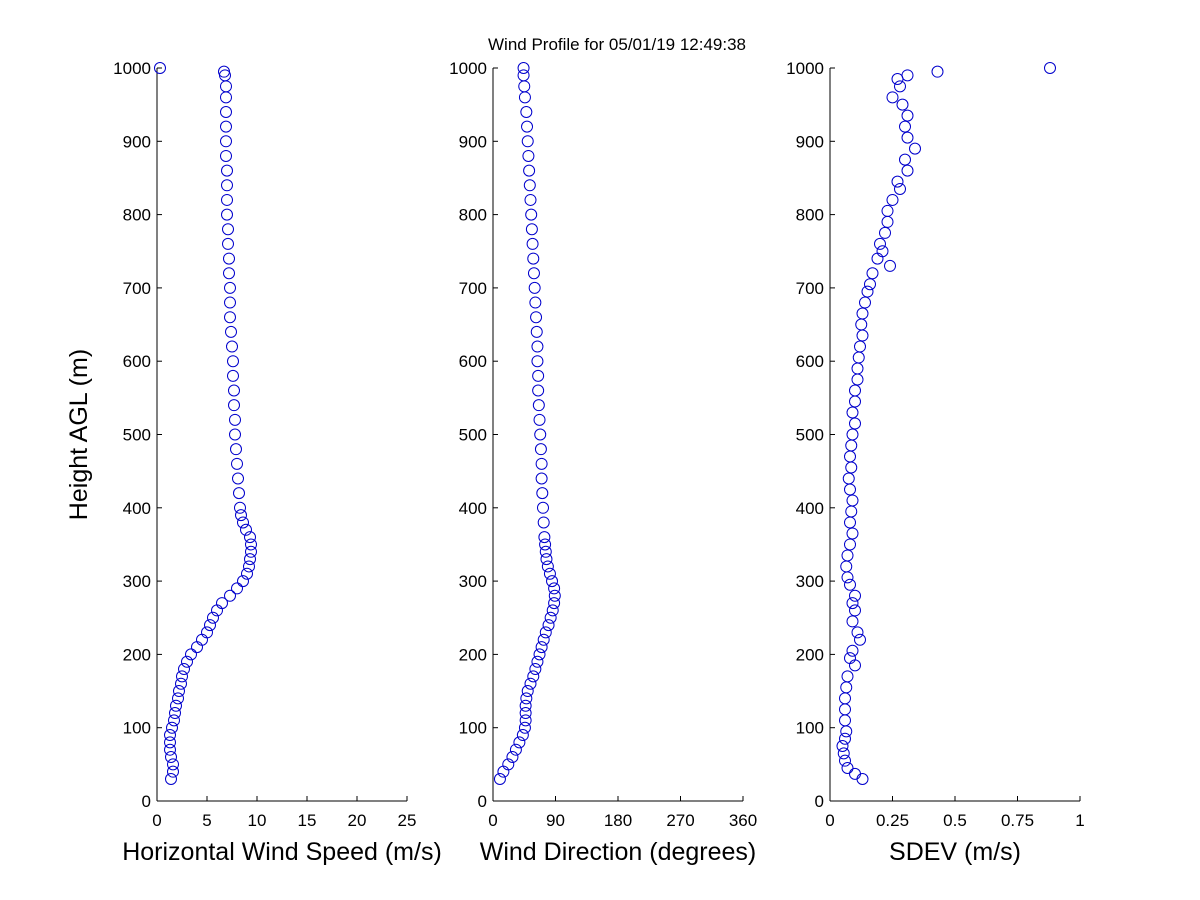 This screenshot has width=1200, height=900. What do you see at coordinates (810, 728) in the screenshot?
I see `y-tick-label: 100` at bounding box center [810, 728].